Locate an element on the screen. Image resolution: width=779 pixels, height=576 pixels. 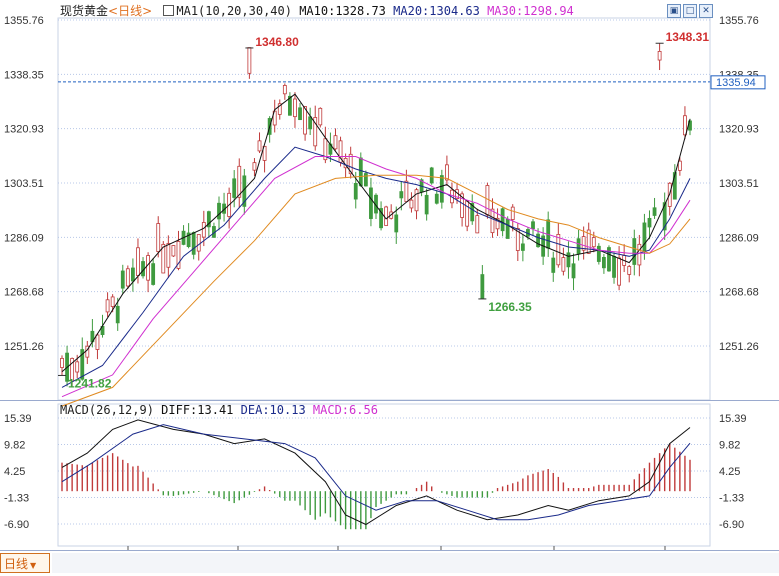
macd-axis-right: 15.39 9.82 4.25 -1.33 -6.90 is located at coordinates (733, 472).